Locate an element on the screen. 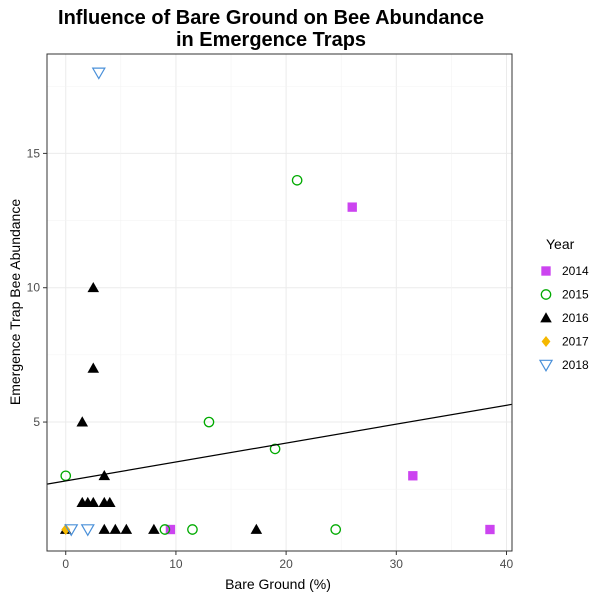  legend-key-2015 is located at coordinates (546, 294).